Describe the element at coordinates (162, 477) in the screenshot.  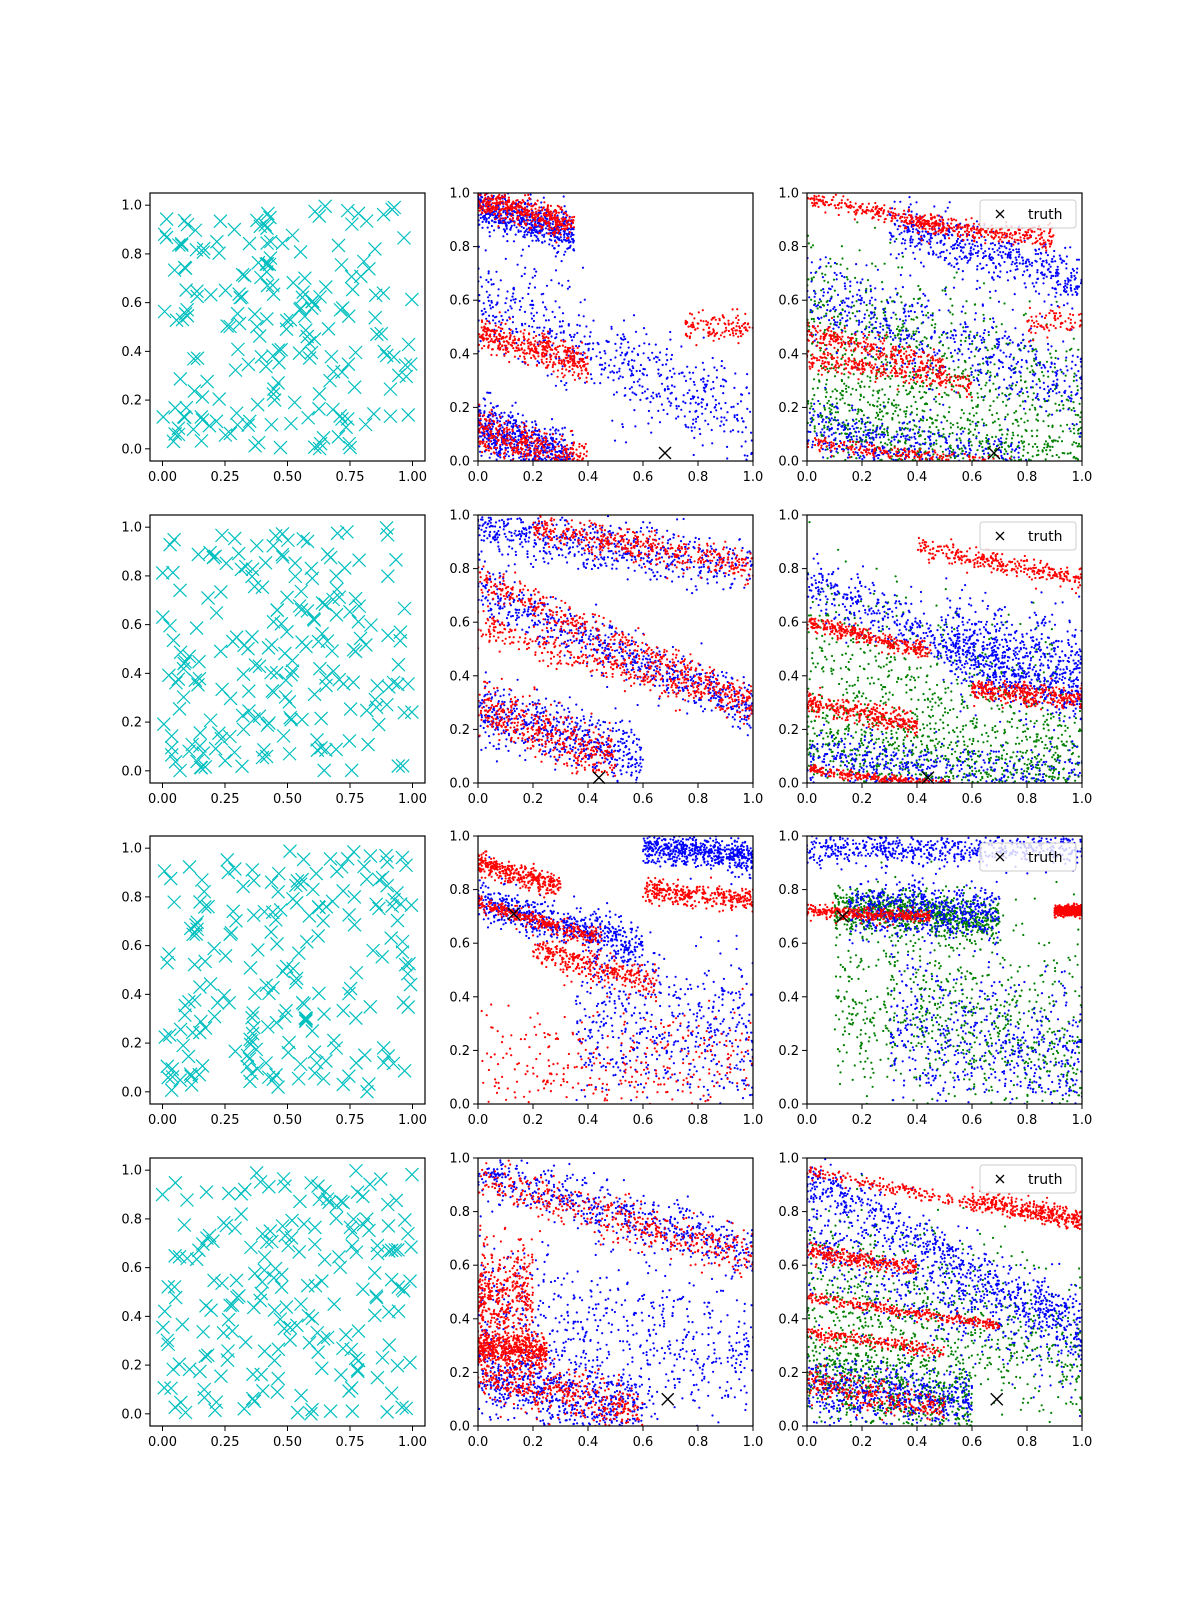
I see `x-tick-label: 0.00` at that location.